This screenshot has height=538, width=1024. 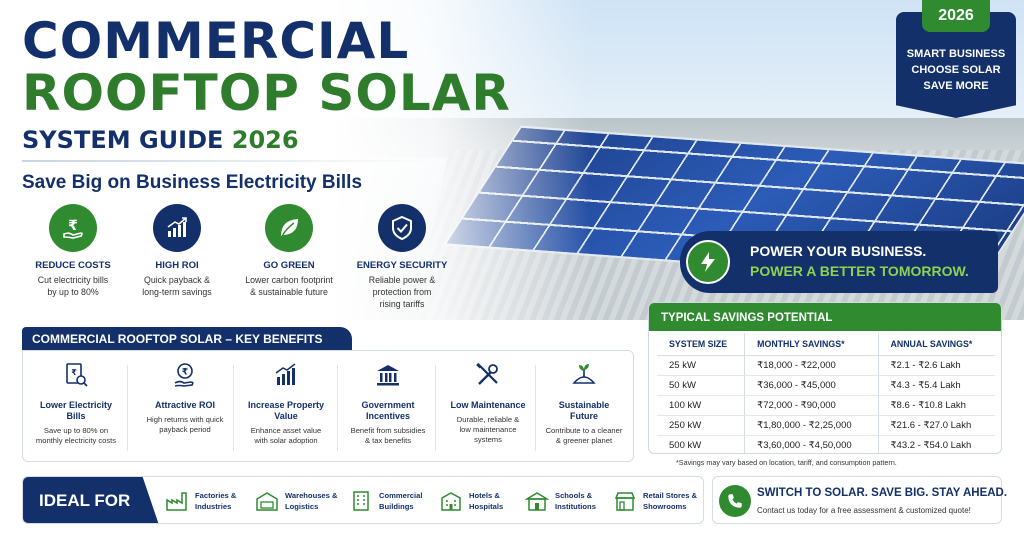 What do you see at coordinates (701, 344) in the screenshot?
I see `column-header: SYSTEM SIZE` at bounding box center [701, 344].